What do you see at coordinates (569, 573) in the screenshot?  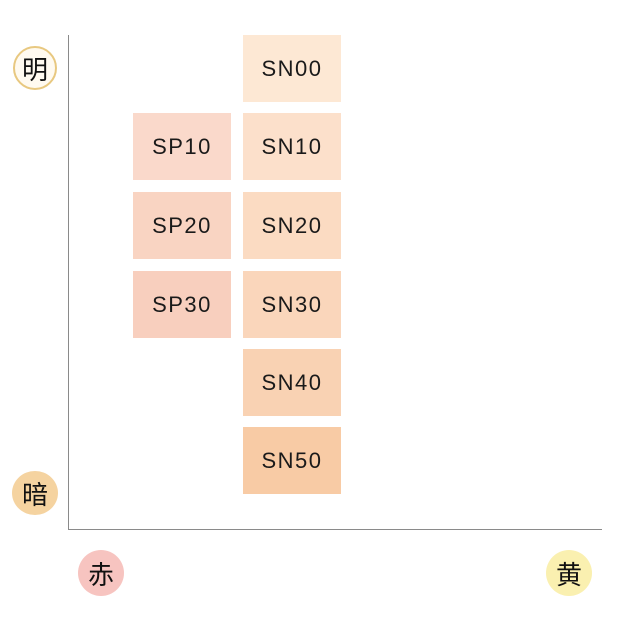 I see `label-yellow: 黄` at bounding box center [569, 573].